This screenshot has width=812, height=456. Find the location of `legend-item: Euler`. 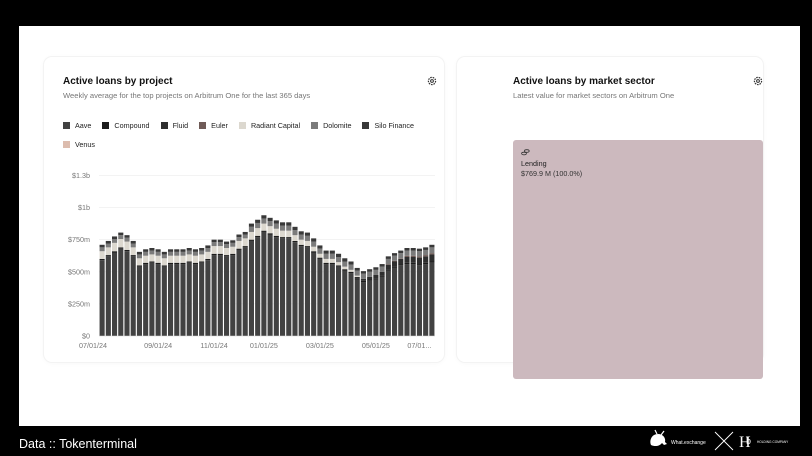

legend-item: Euler is located at coordinates (213, 125).